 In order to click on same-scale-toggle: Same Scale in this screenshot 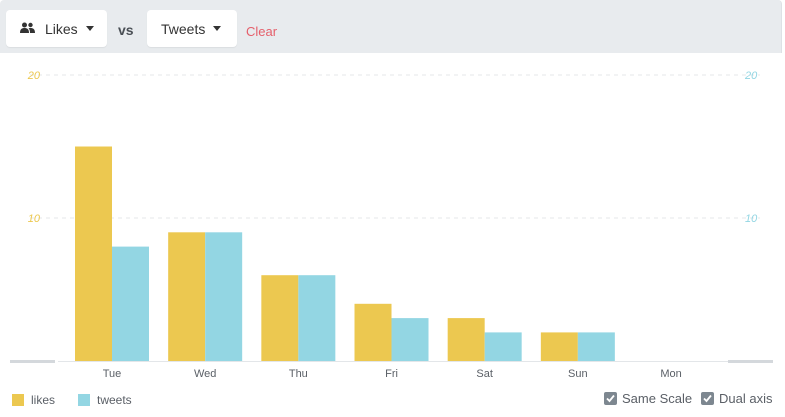, I will do `click(648, 398)`.